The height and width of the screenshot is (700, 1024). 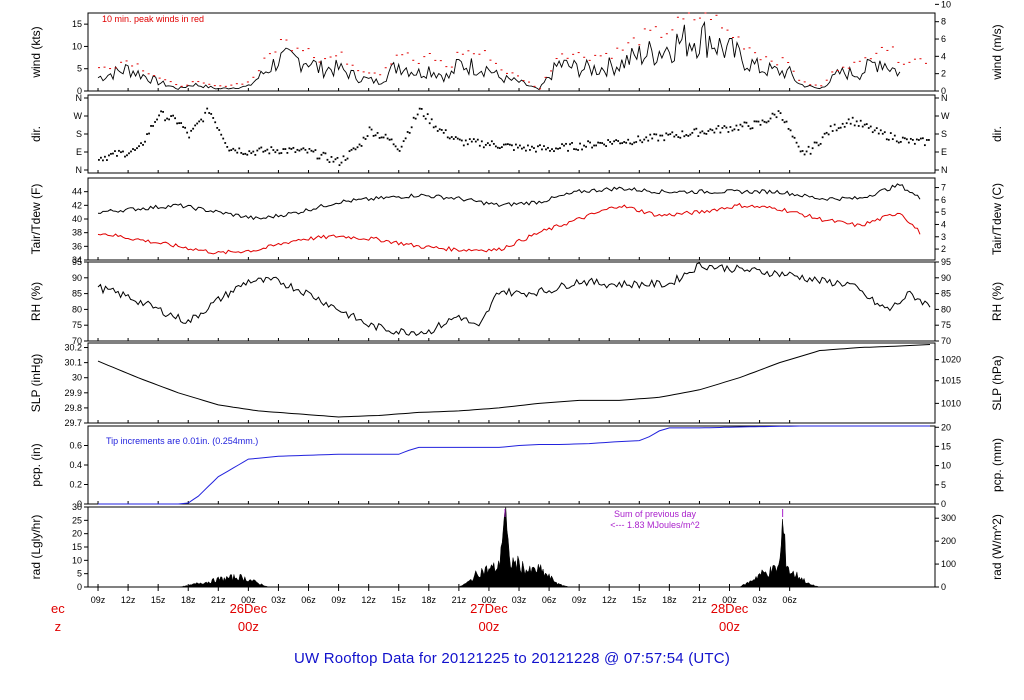 What do you see at coordinates (153, 19) in the screenshot?
I see `wind-annotation: 10 min. peak winds in red` at bounding box center [153, 19].